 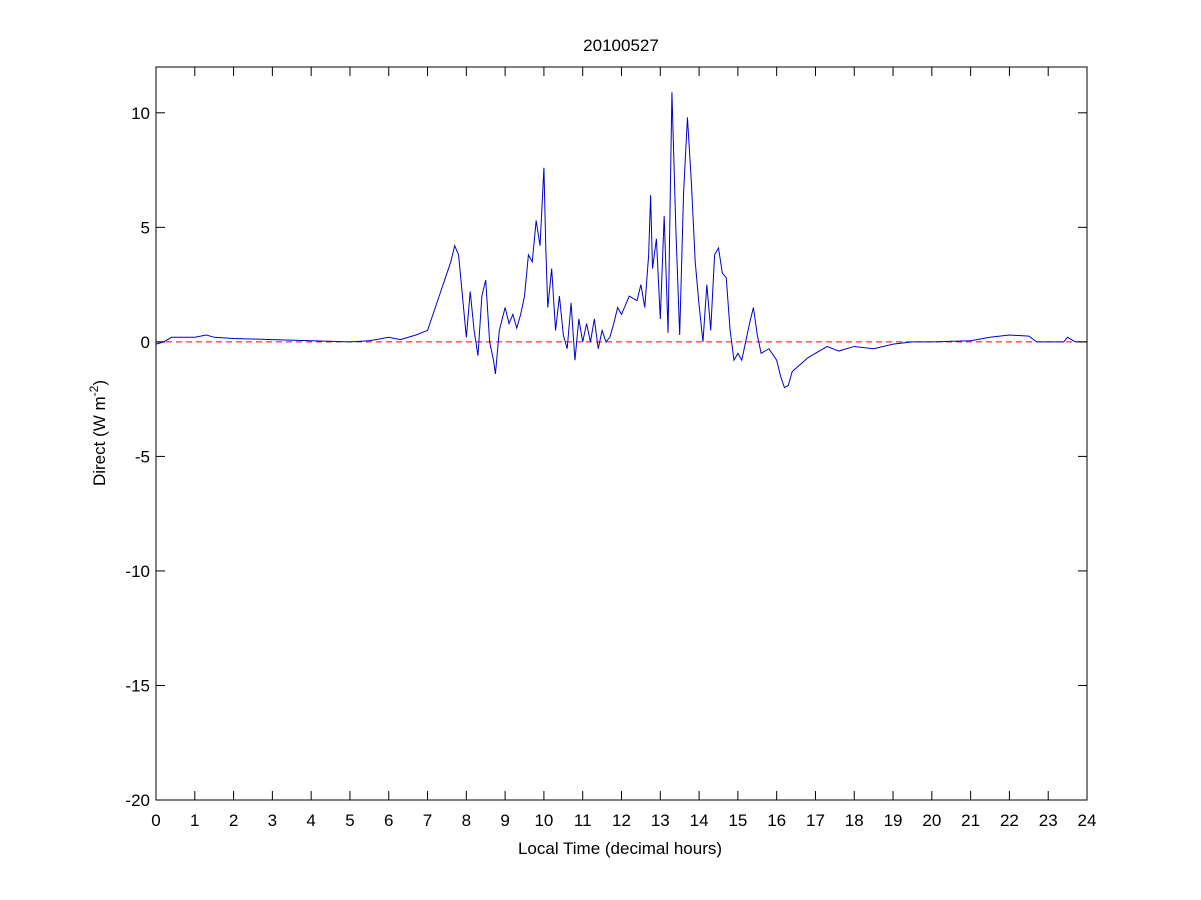 What do you see at coordinates (349, 820) in the screenshot?
I see `x-tick-label: 5` at bounding box center [349, 820].